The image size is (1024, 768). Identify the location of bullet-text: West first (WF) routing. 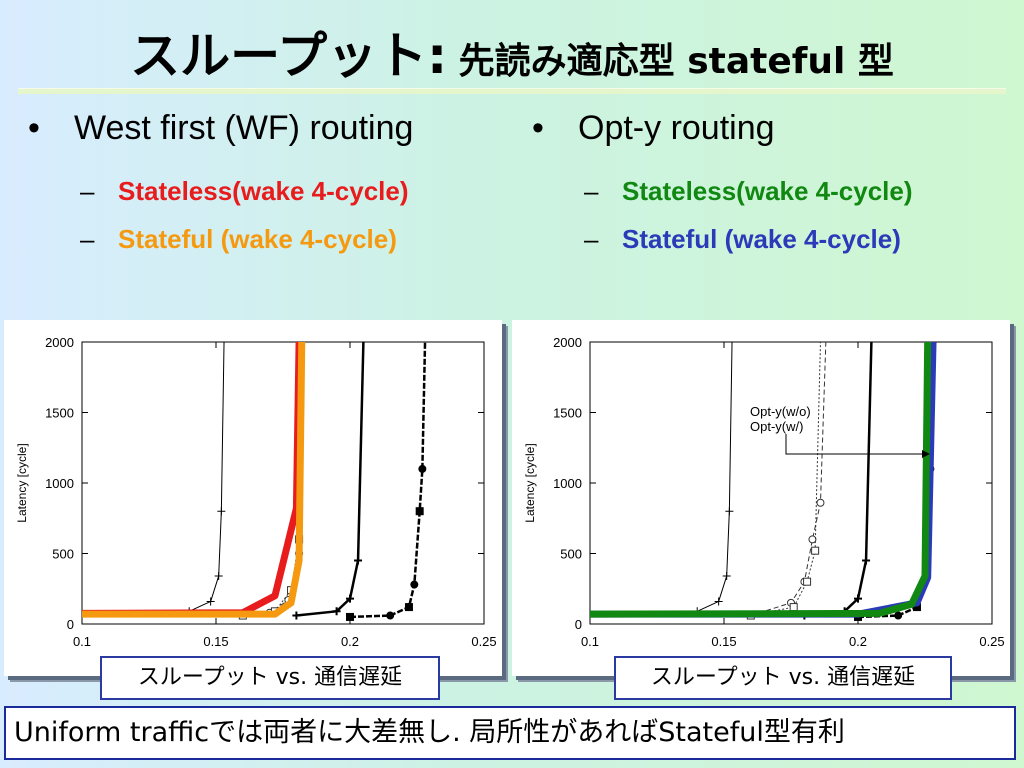
(244, 128).